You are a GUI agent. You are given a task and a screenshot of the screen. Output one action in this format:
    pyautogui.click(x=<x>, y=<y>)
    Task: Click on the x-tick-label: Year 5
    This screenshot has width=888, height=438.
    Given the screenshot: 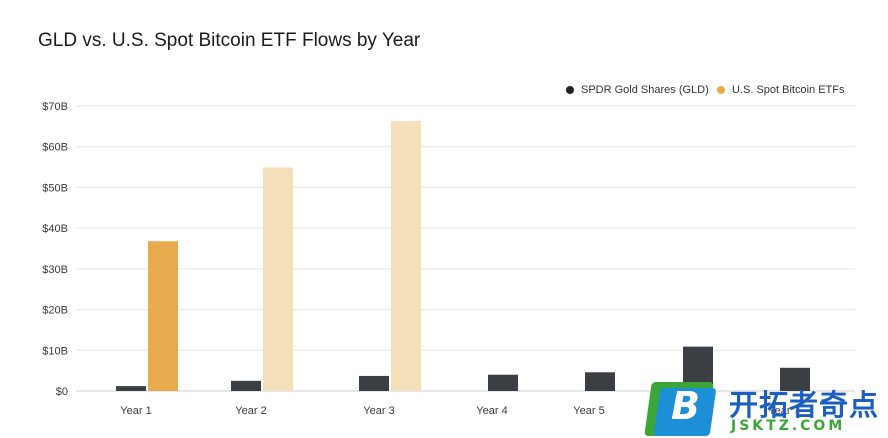 What is the action you would take?
    pyautogui.click(x=588, y=411)
    